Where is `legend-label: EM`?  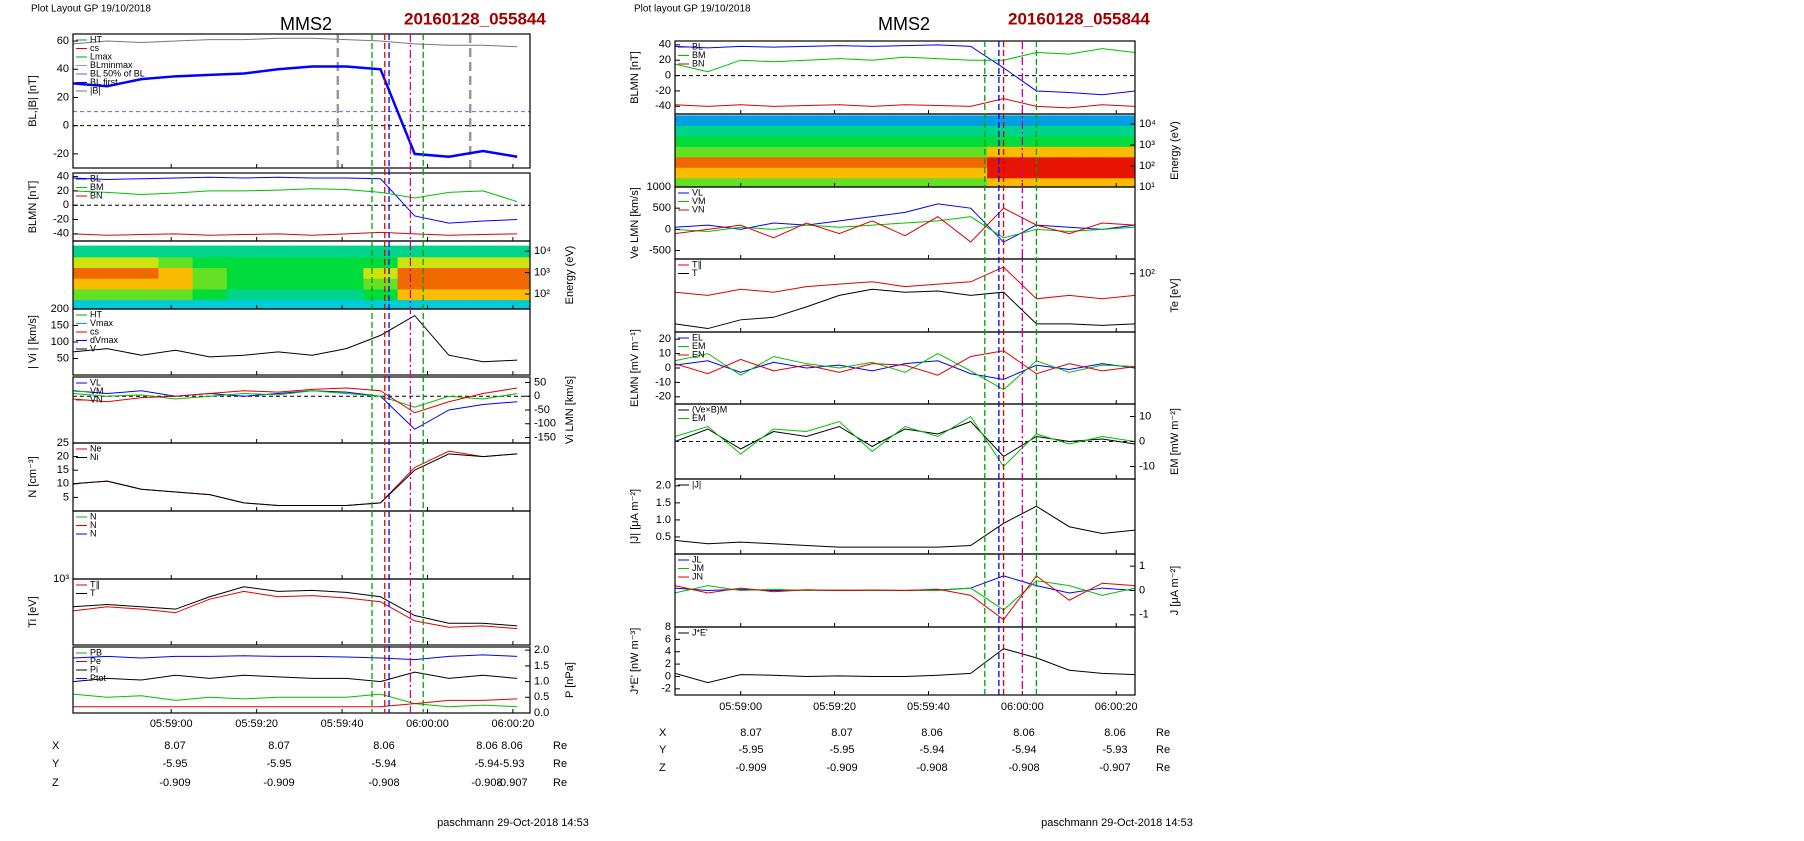
legend-label: EM is located at coordinates (699, 418).